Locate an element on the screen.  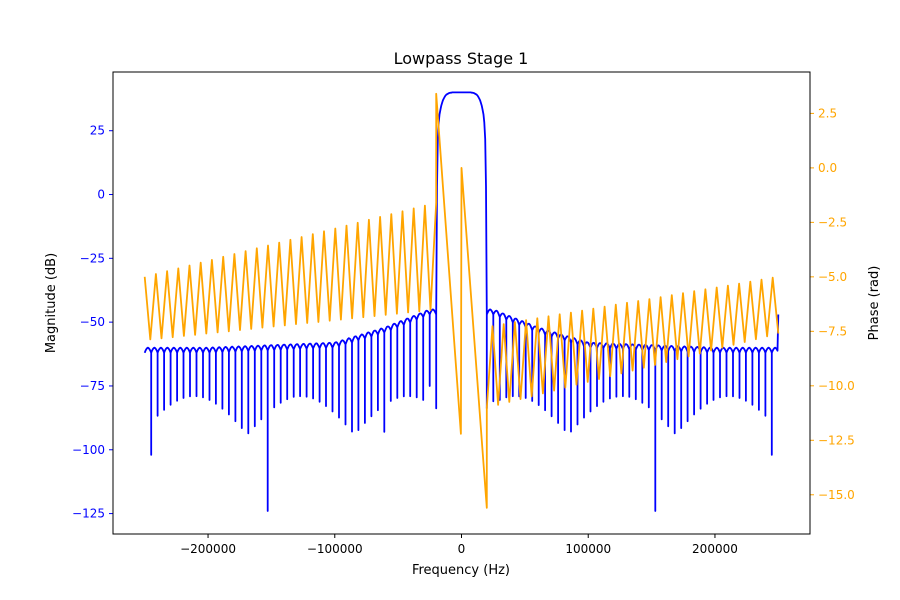
x-tick-label: −100000 is located at coordinates (335, 549).